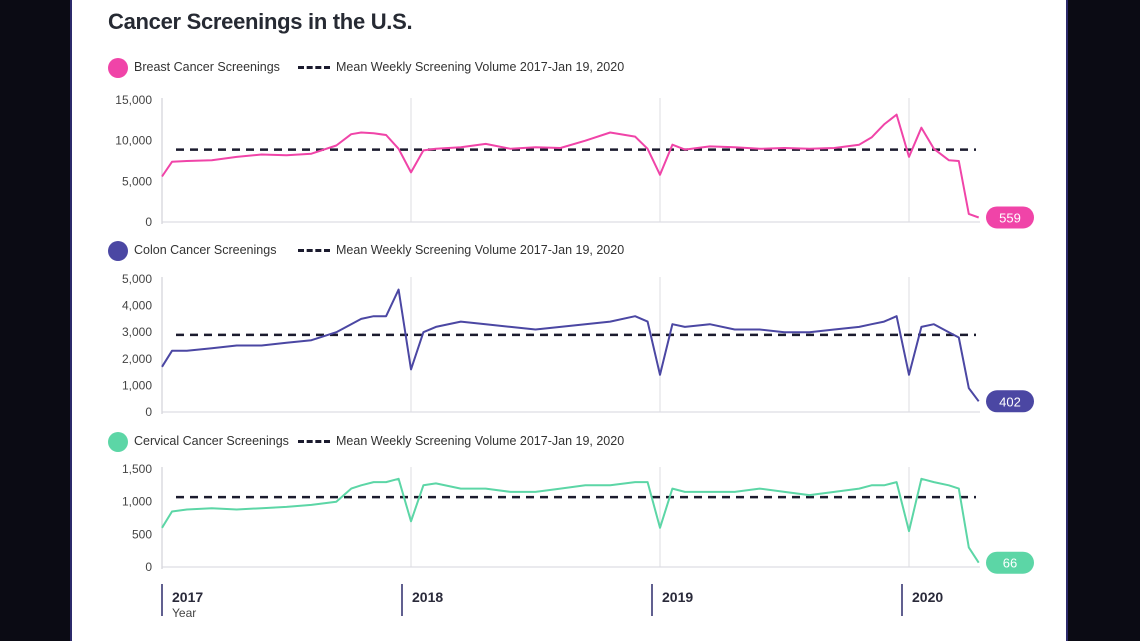 The width and height of the screenshot is (1140, 641). I want to click on colon-ytick-label: 1,000, so click(137, 385).